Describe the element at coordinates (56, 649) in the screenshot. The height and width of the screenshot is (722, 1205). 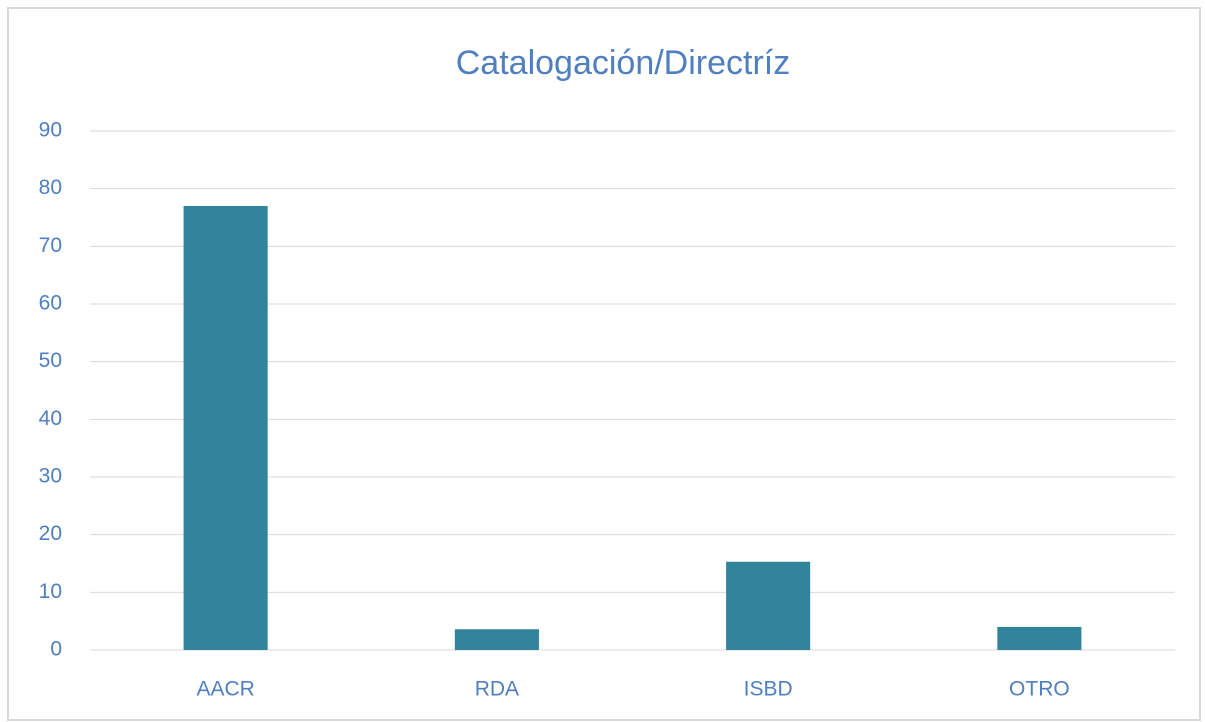
I see `y-tick-label: 0` at that location.